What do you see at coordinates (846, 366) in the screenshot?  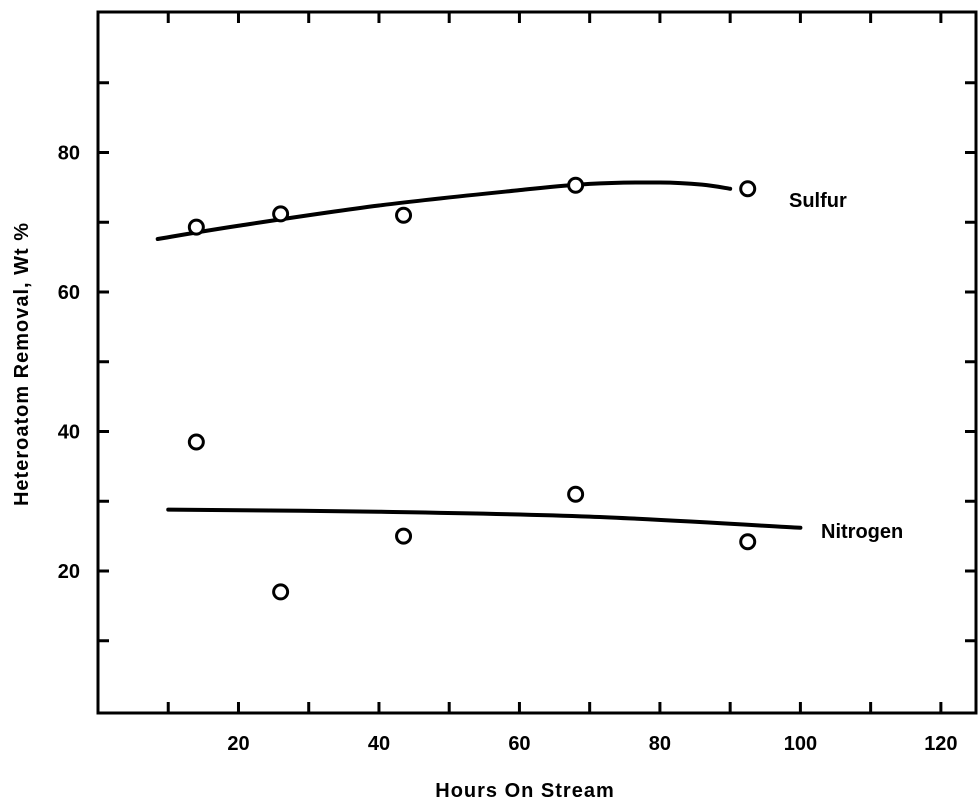 I see `series-labels: Sulfur Nitrogen` at bounding box center [846, 366].